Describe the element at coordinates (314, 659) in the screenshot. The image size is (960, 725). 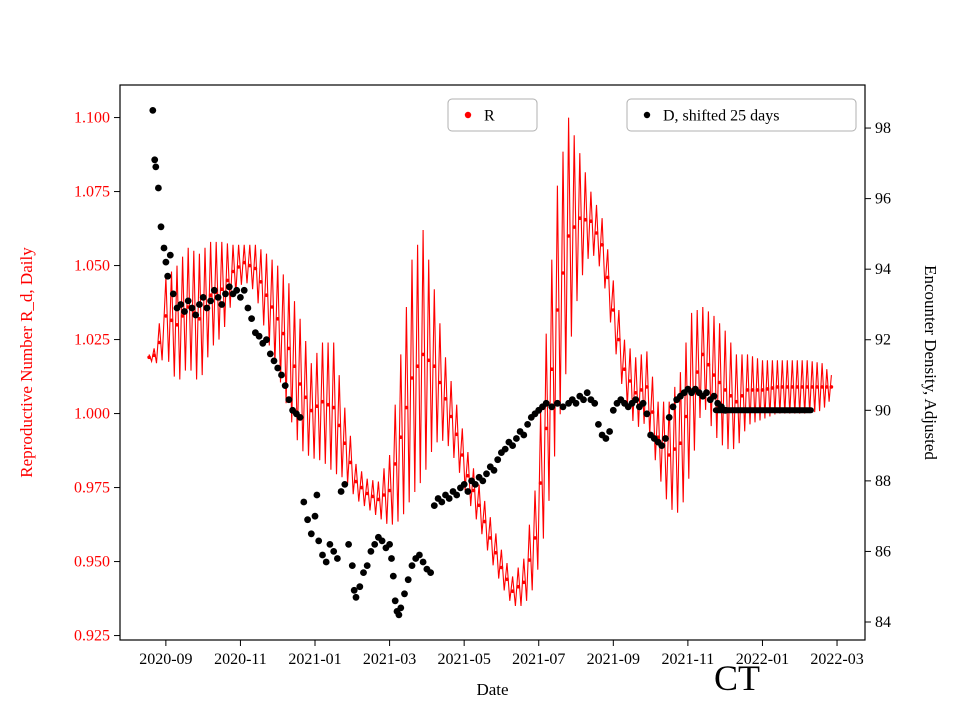
I see `x-tick-label: 2021-01` at that location.